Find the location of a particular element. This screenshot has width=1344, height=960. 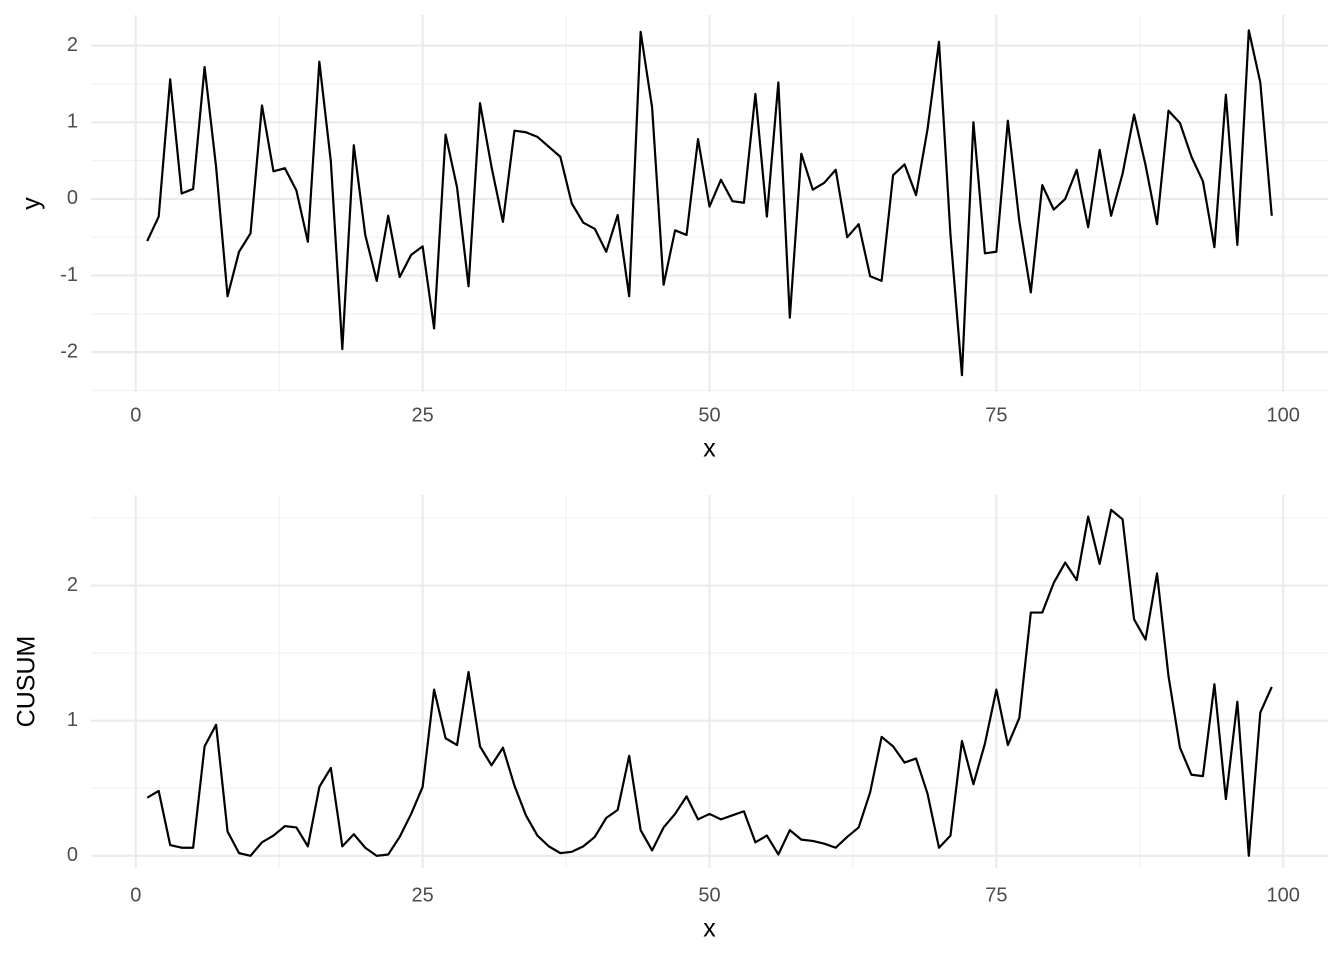

y-tick-label: -2 is located at coordinates (69, 351).